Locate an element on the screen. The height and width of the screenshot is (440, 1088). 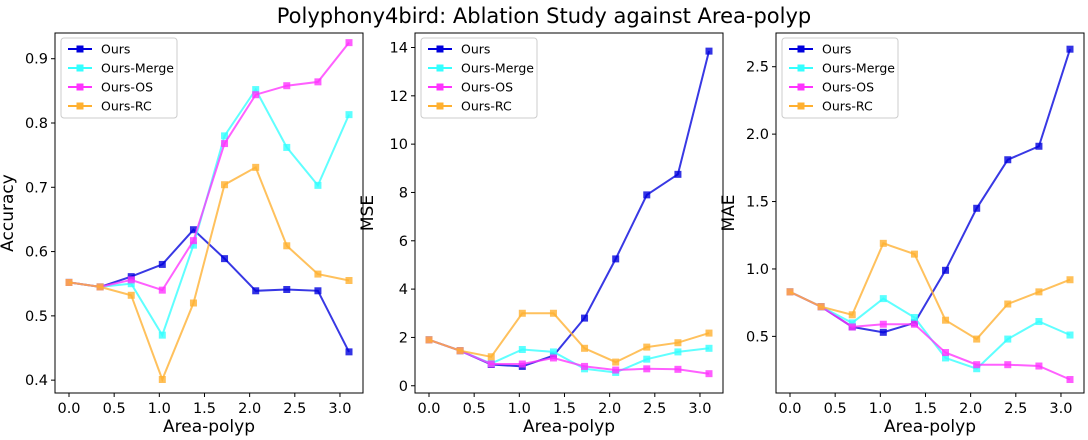
y-tick-label: 10 is located at coordinates (399, 145).